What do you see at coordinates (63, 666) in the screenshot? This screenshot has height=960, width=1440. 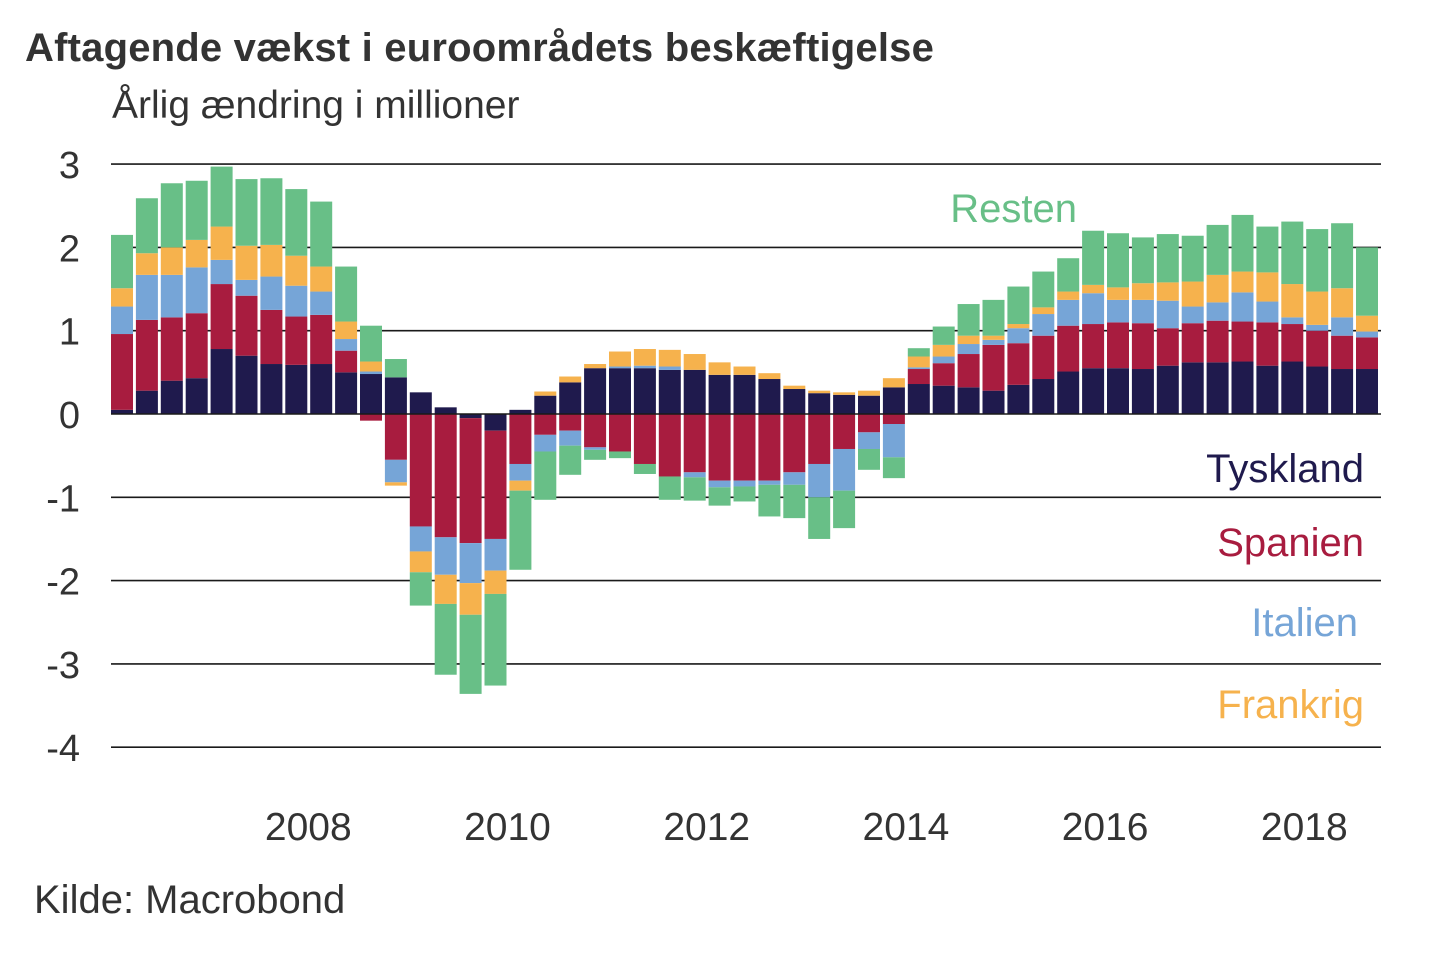 I see `y-tick-label: -3` at bounding box center [63, 666].